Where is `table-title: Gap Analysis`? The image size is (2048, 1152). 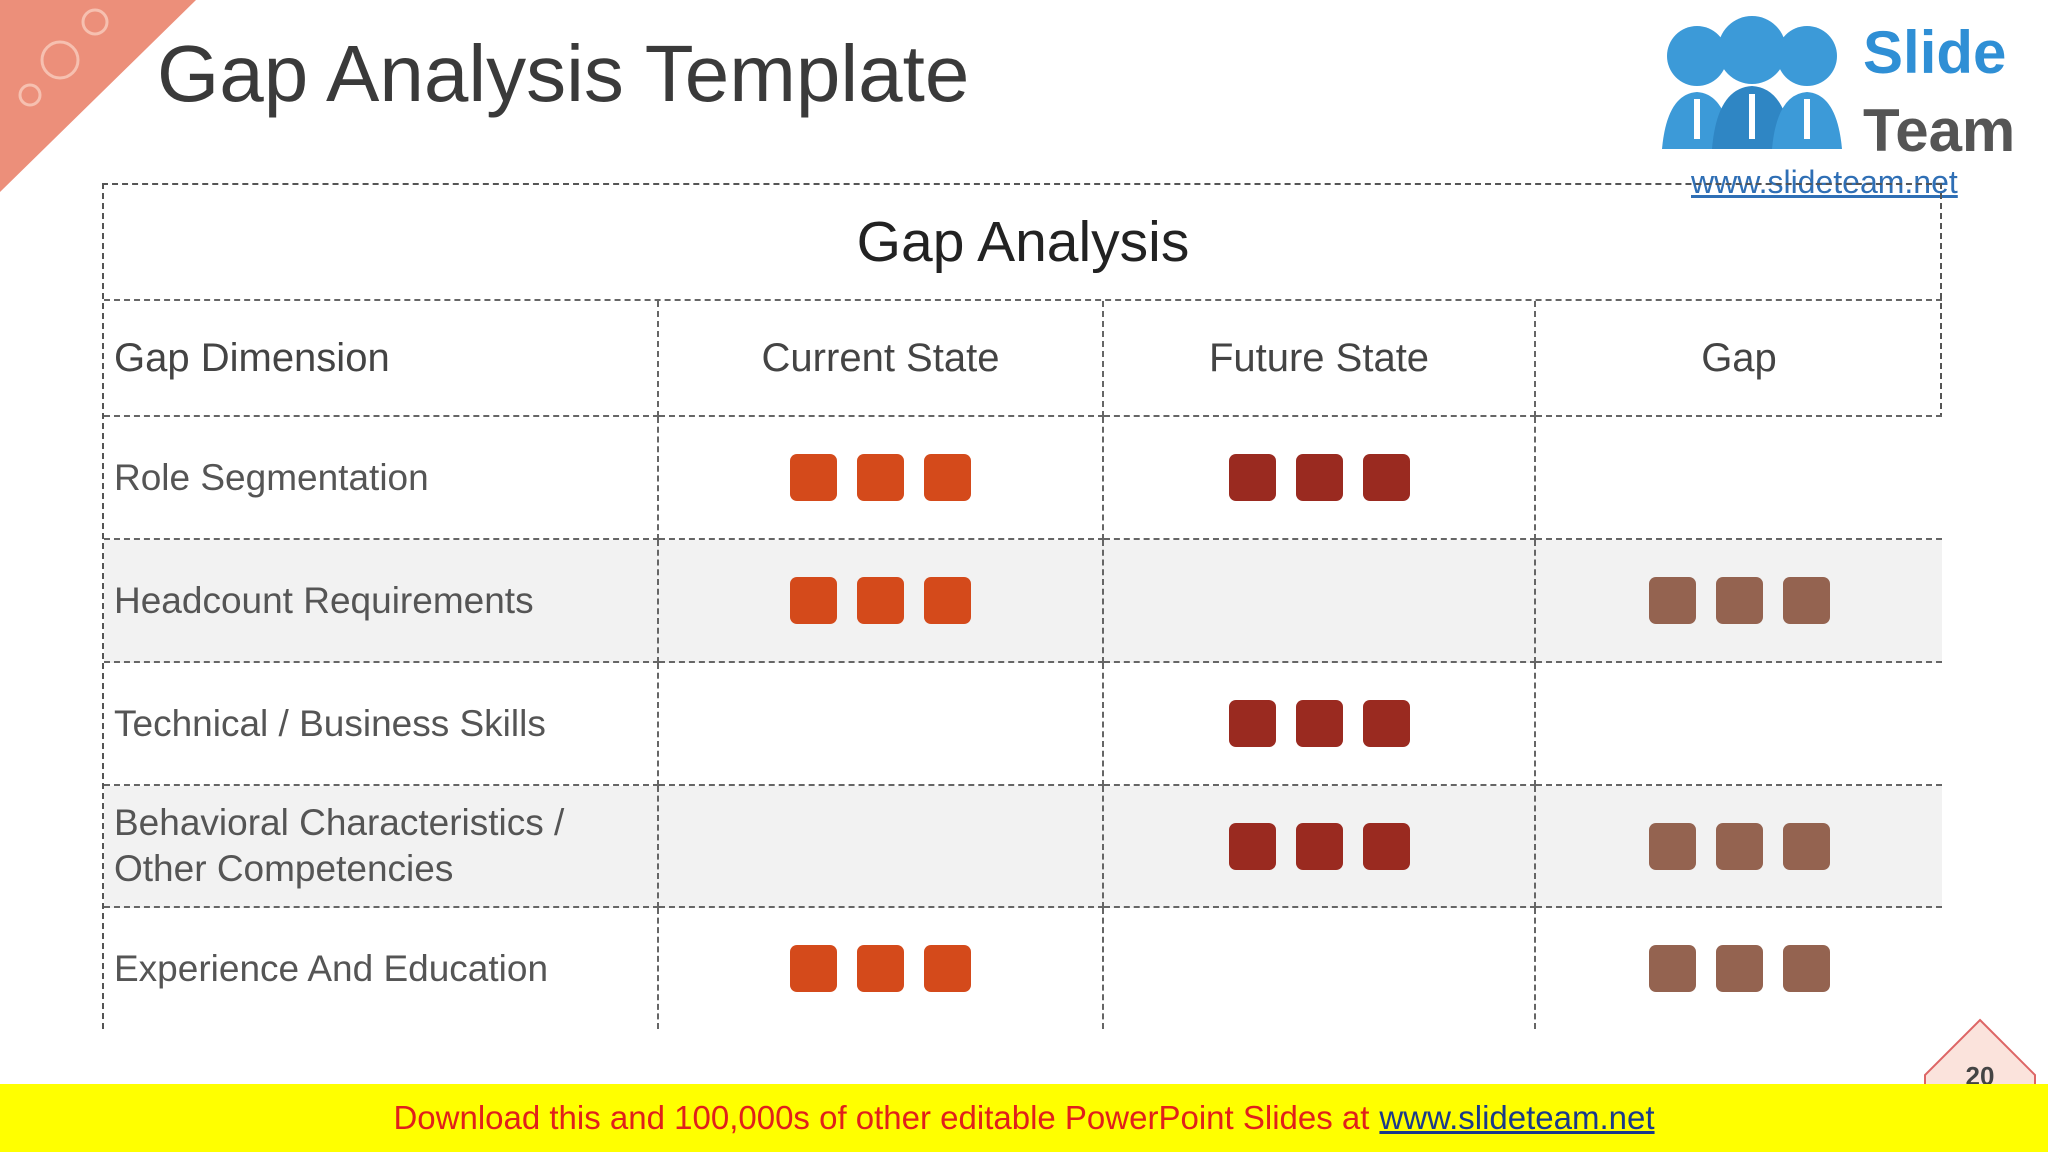
table-title: Gap Analysis is located at coordinates (1023, 243).